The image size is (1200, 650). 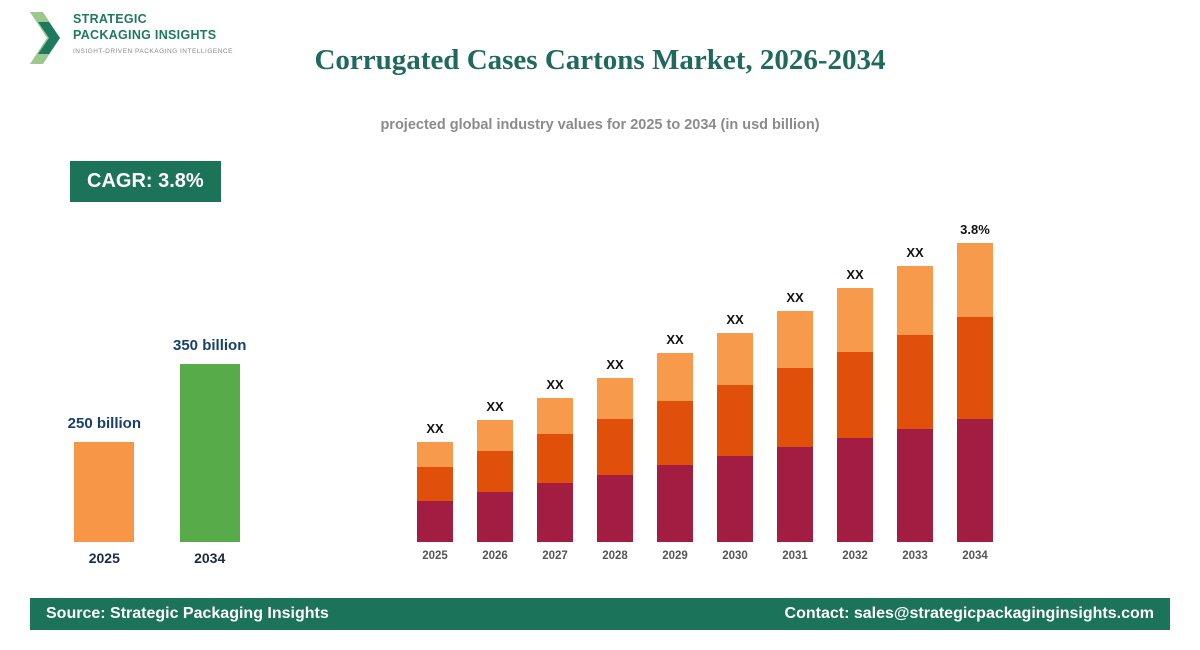 I want to click on bar-year-label: 2034, so click(x=975, y=556).